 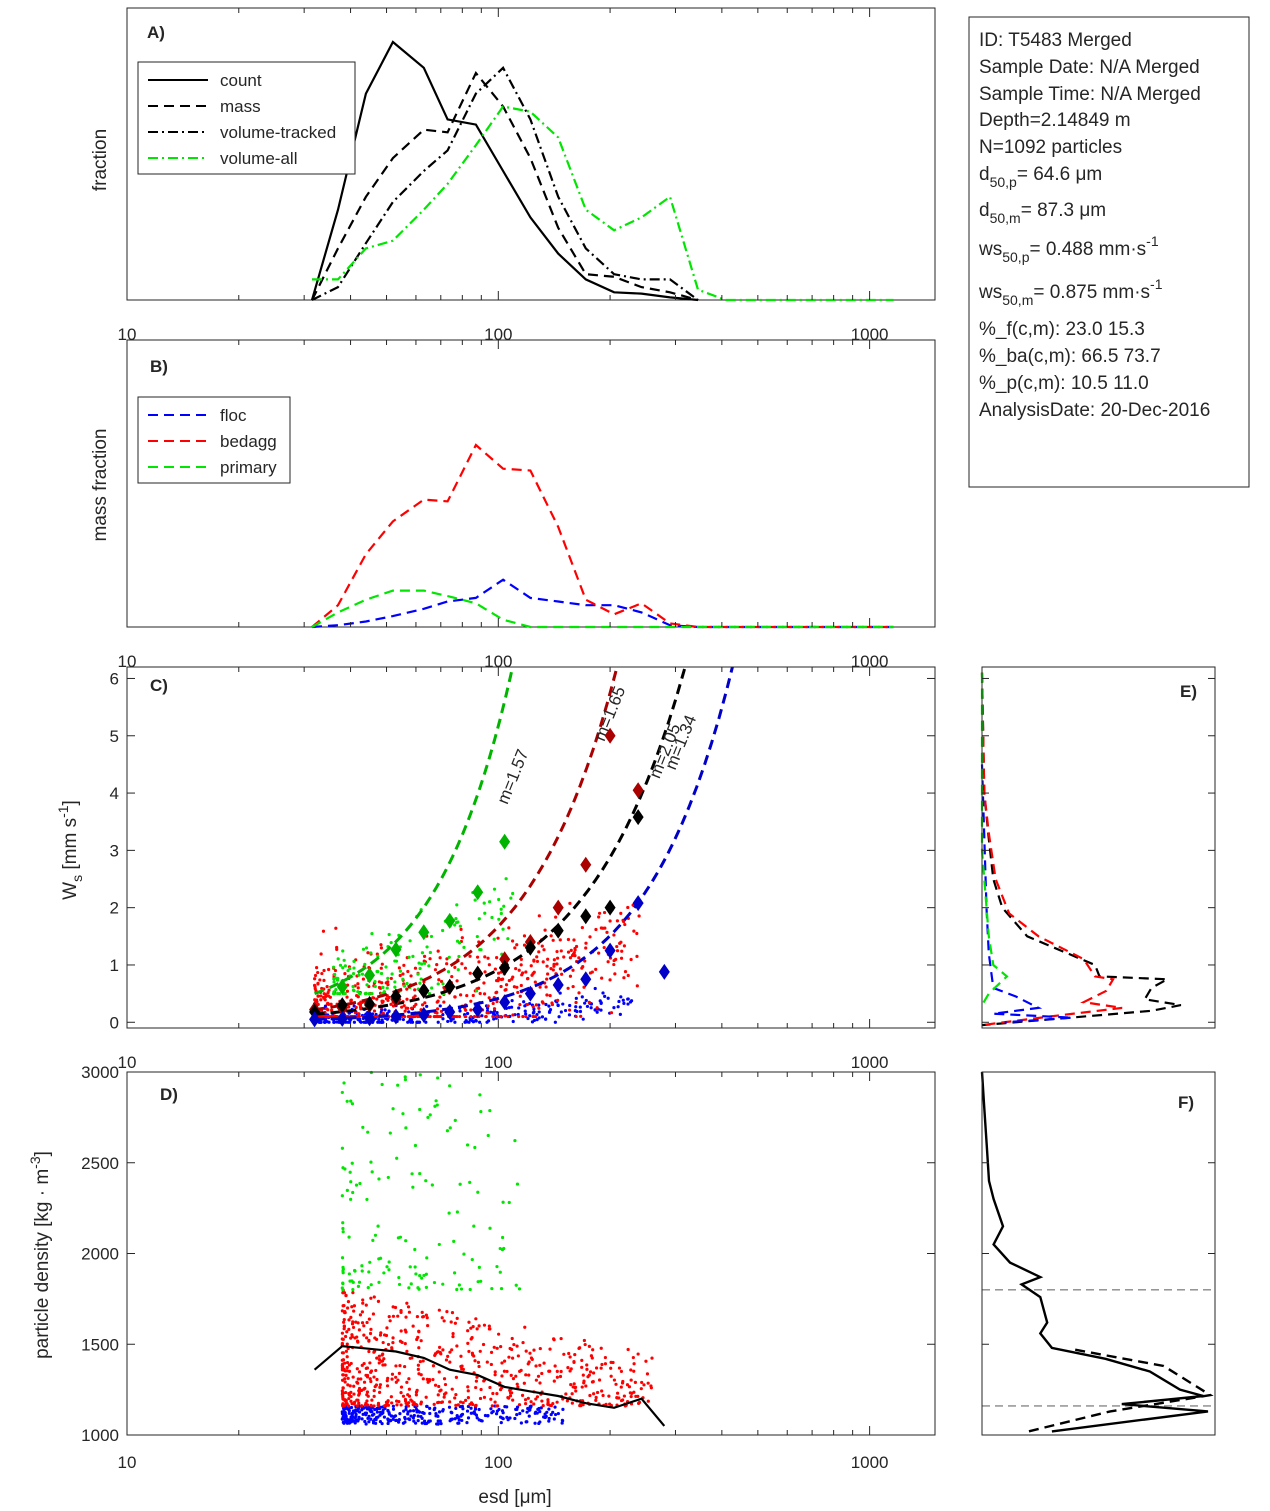 What do you see at coordinates (114, 678) in the screenshot?
I see `y-tick-label: 6` at bounding box center [114, 678].